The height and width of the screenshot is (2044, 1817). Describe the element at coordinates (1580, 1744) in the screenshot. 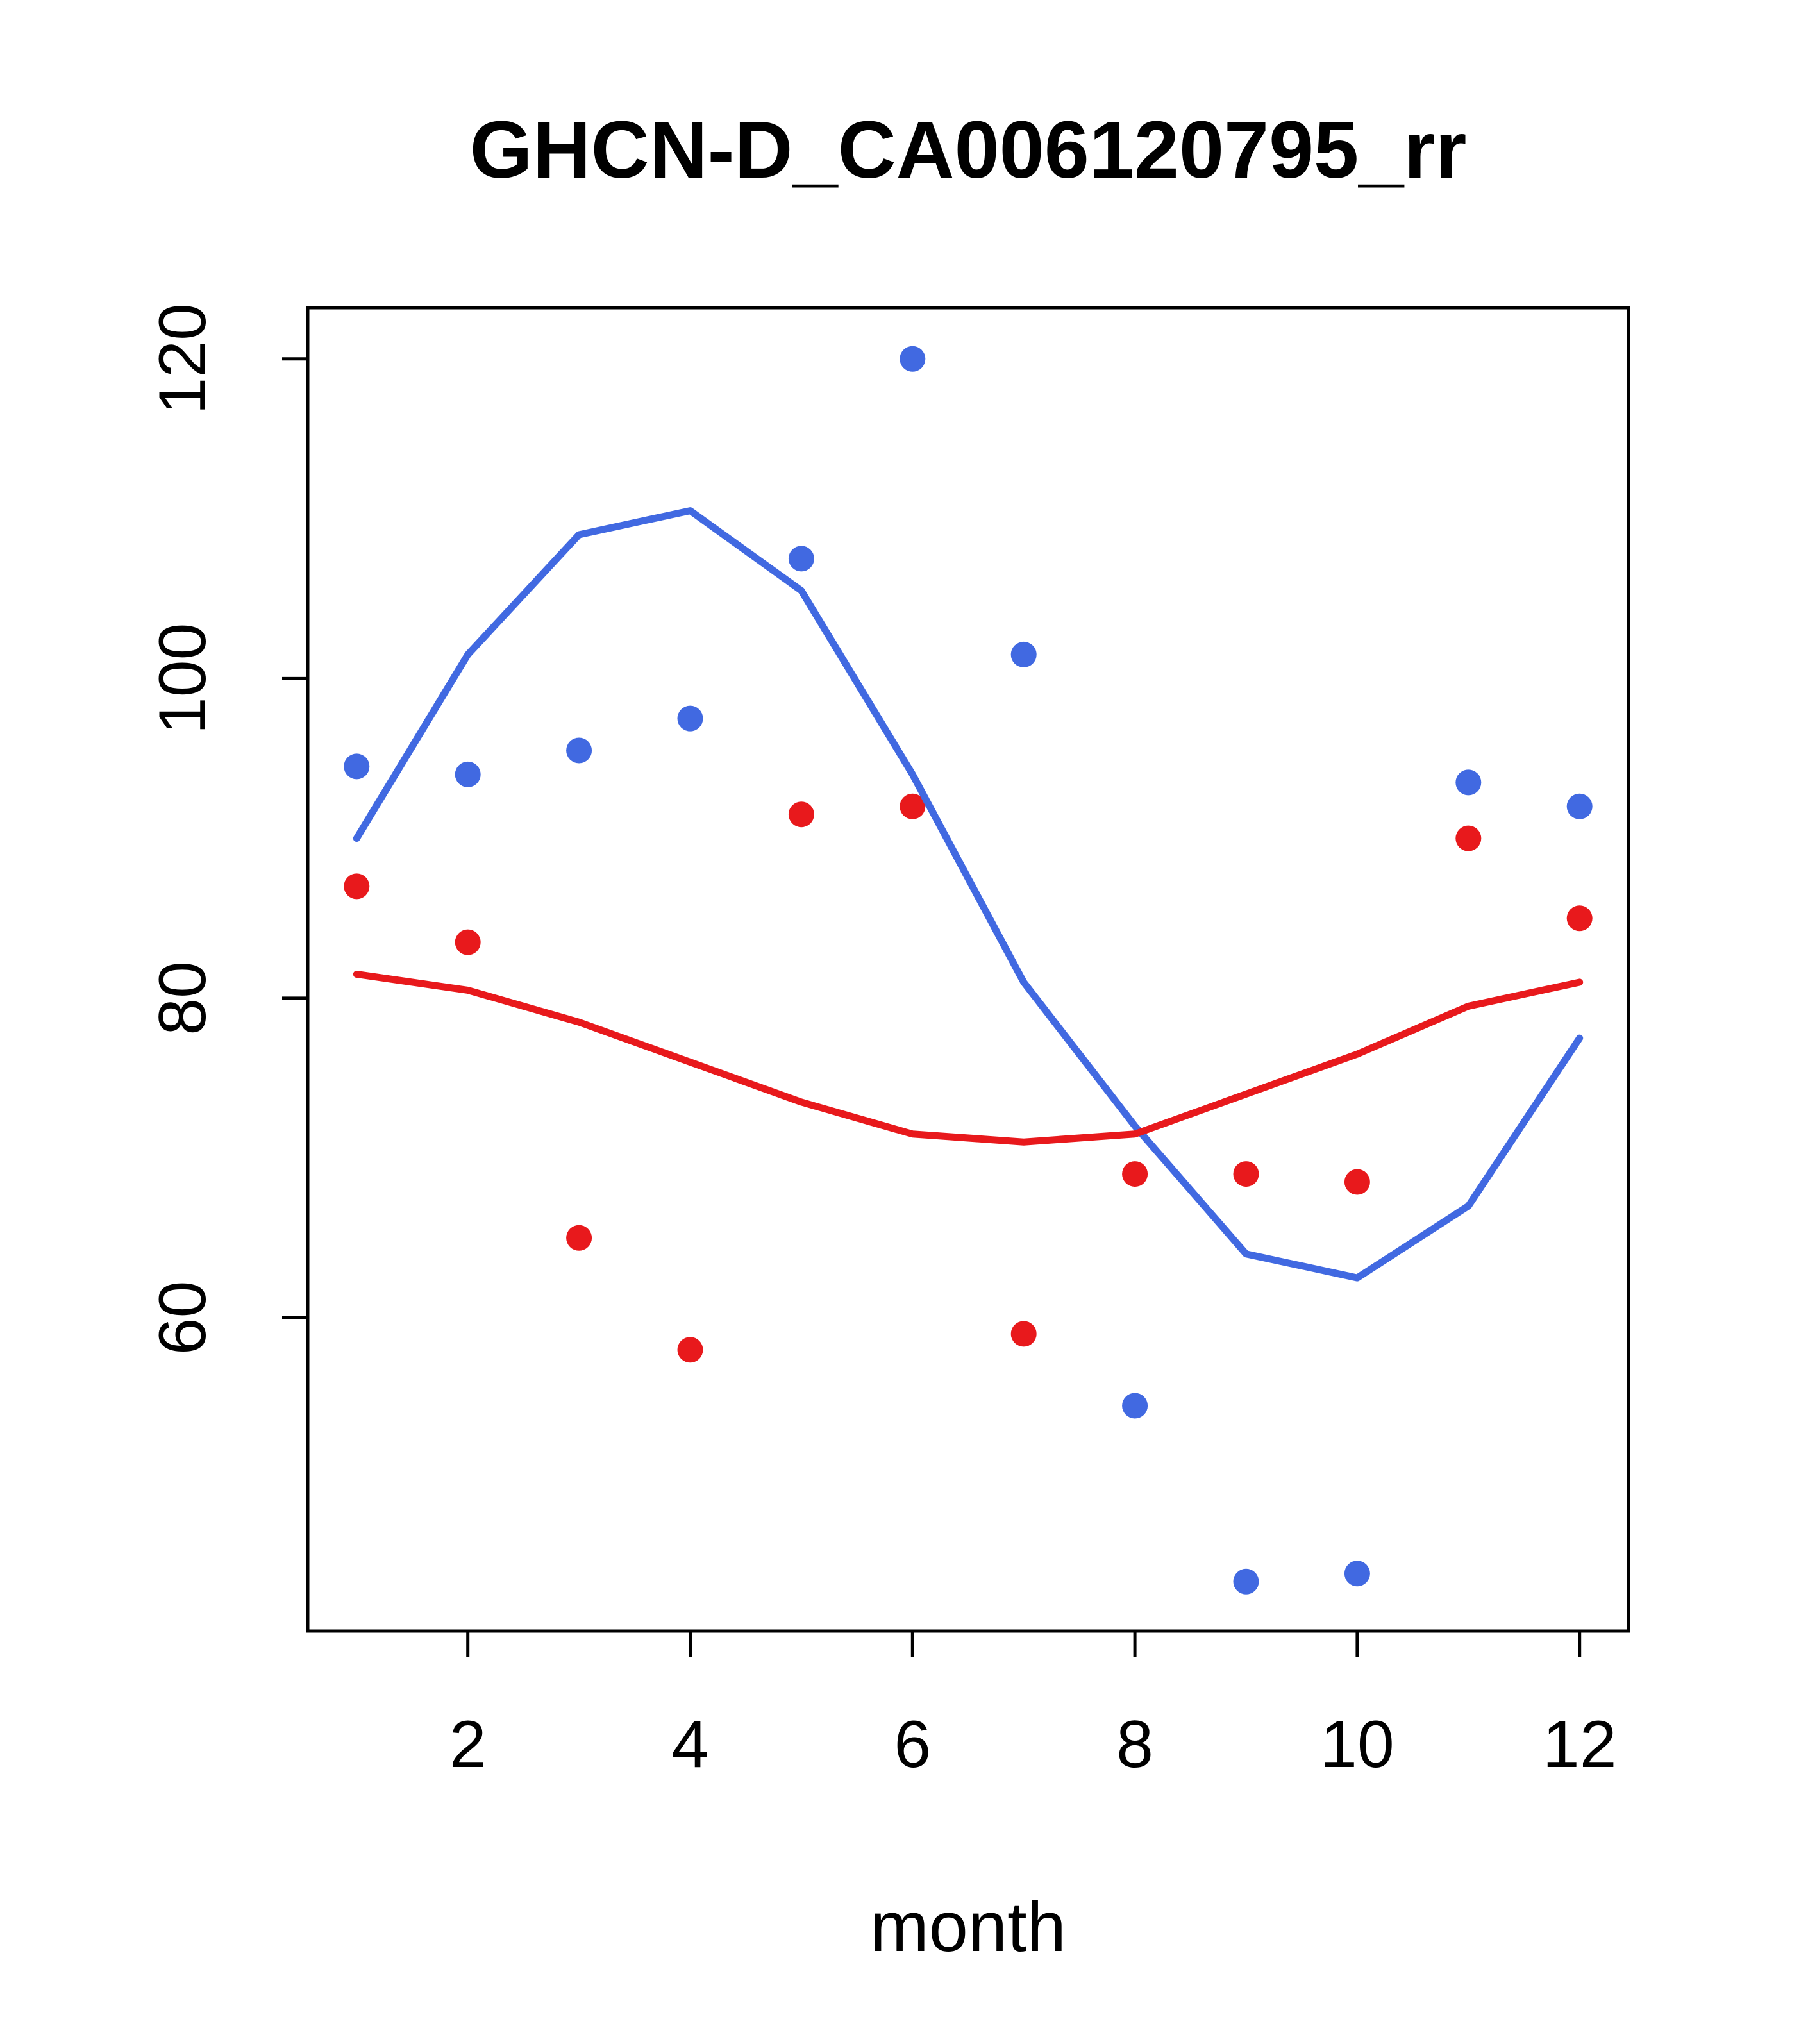

I see `x-tick-label: 12` at that location.